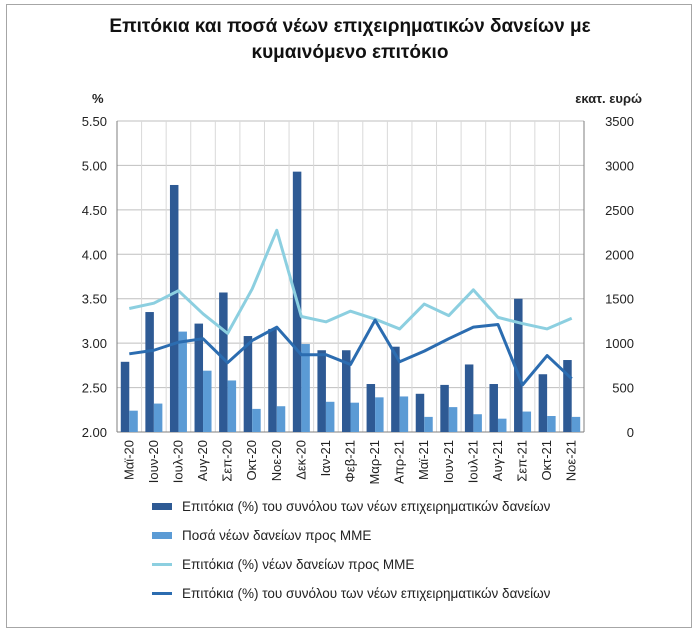 Image resolution: width=700 pixels, height=634 pixels. Describe the element at coordinates (162, 535) in the screenshot. I see `legend-swatch-light-bar` at that location.